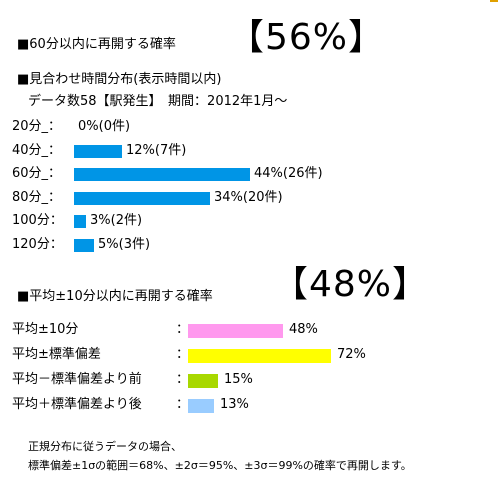 This screenshot has width=502, height=482. Describe the element at coordinates (124, 244) in the screenshot. I see `value-label: 5%(3件)` at that location.